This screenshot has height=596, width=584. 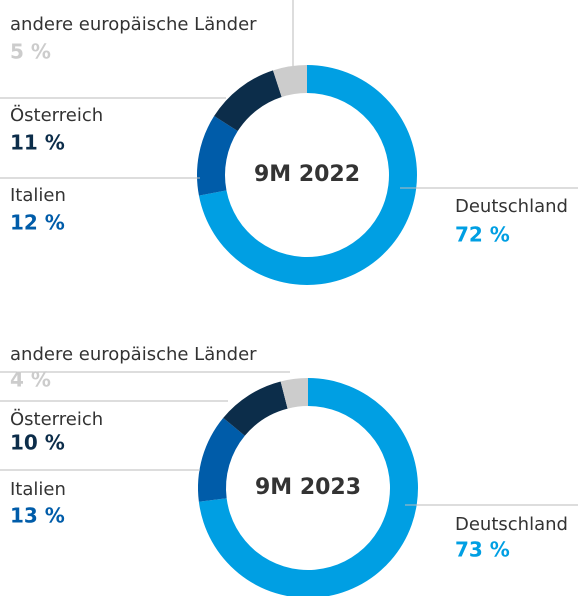 I want to click on slice-value: 11 %, so click(x=37, y=143).